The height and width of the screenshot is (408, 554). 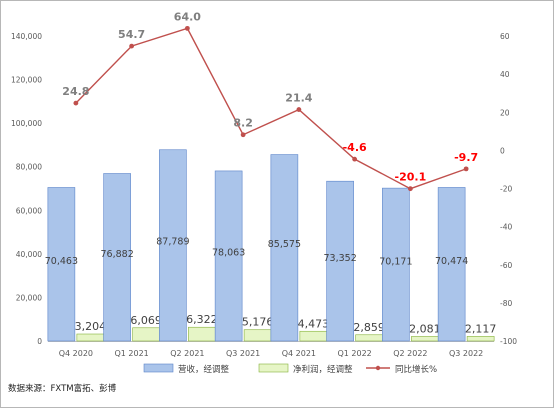 I want to click on growth-data-label: -9.7, so click(x=466, y=157).